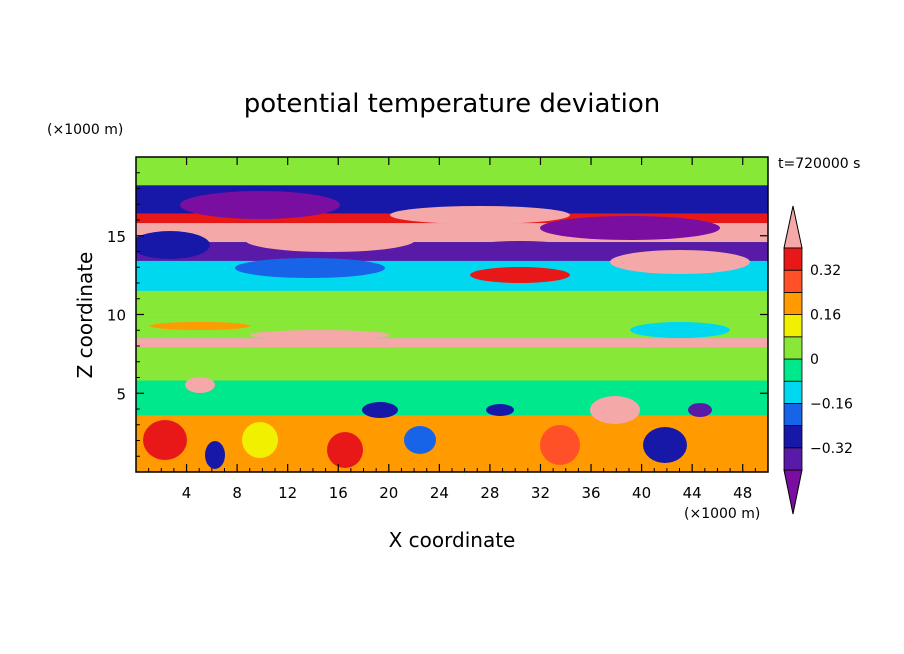 Image resolution: width=904 pixels, height=654 pixels. Describe the element at coordinates (540, 493) in the screenshot. I see `x-tick-label: 32` at that location.